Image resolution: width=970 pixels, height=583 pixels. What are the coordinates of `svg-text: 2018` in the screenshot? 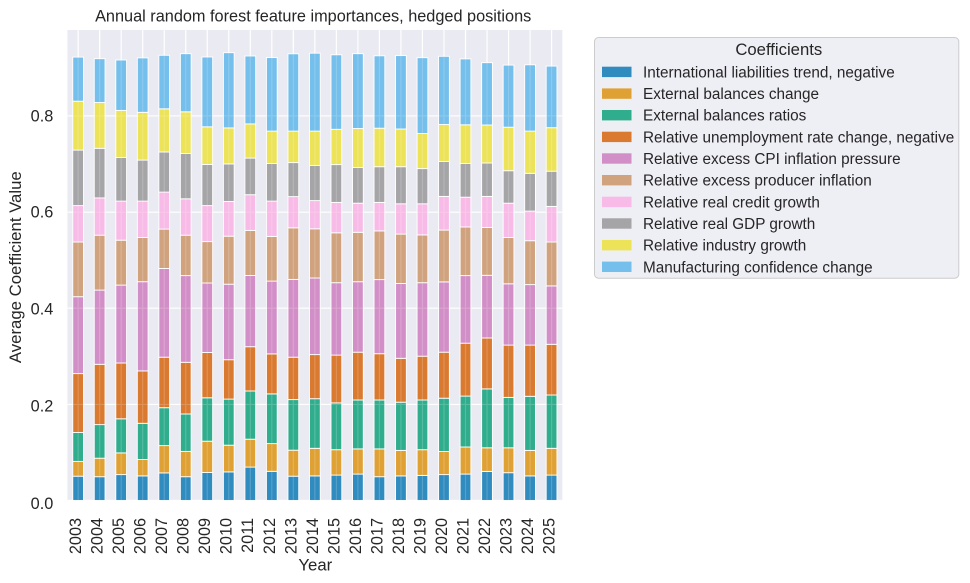 It's located at (399, 536).